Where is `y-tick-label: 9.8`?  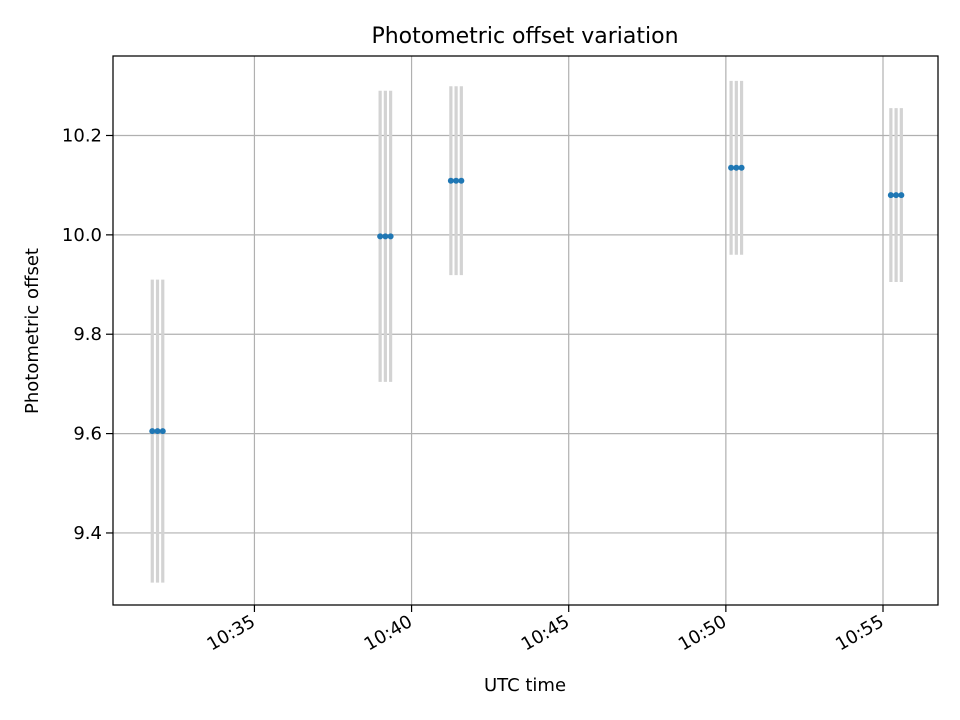 y-tick-label: 9.8 is located at coordinates (87, 334).